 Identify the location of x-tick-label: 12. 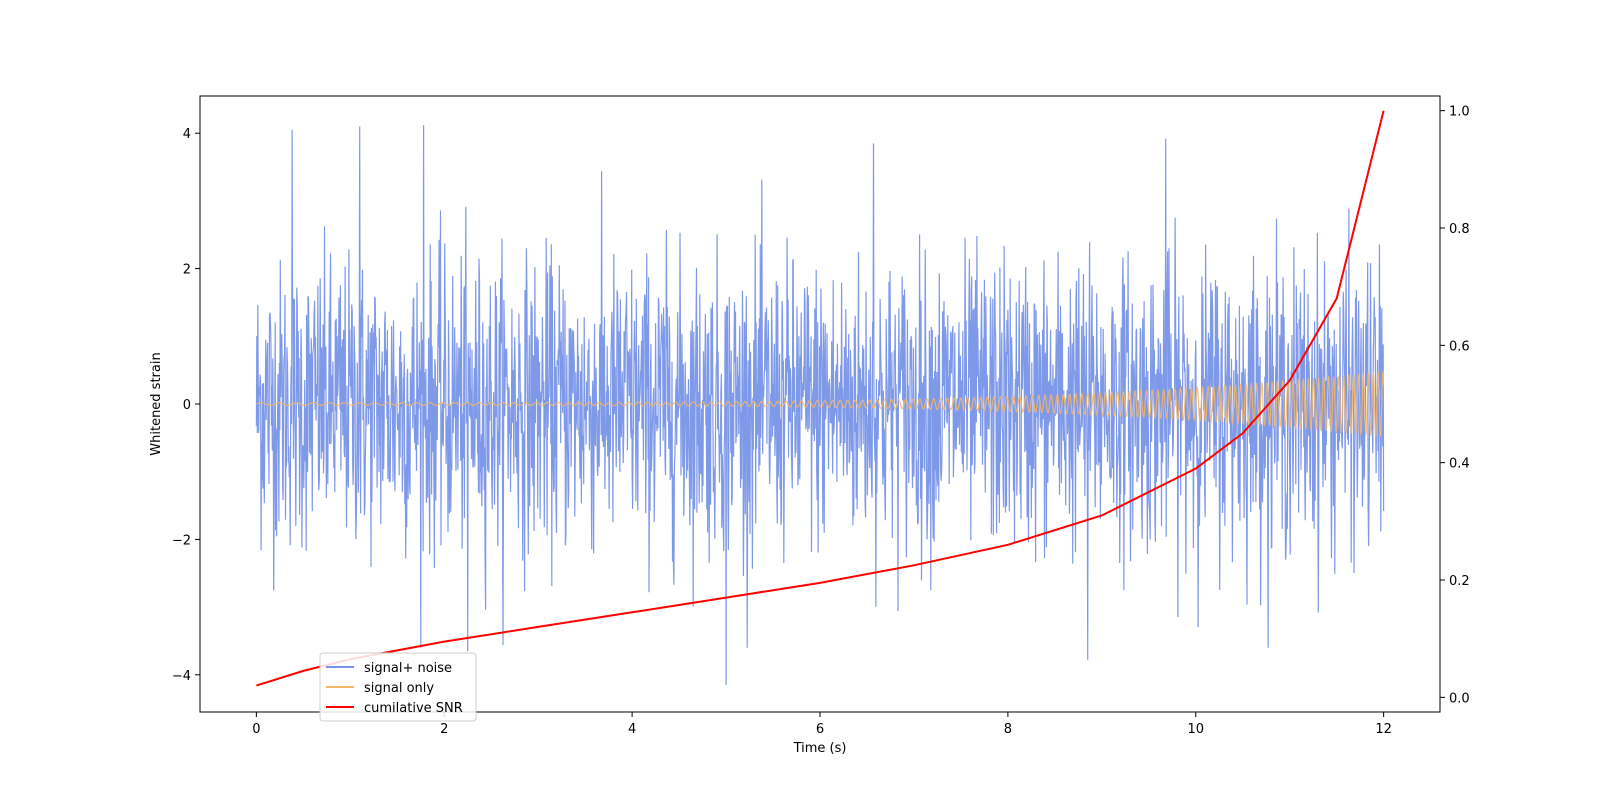
(1383, 729).